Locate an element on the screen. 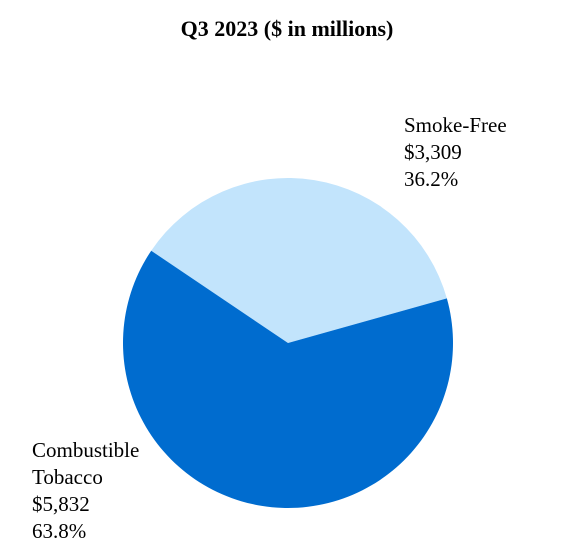 Image resolution: width=574 pixels, height=560 pixels. slice-percent: 63.8% is located at coordinates (59, 531).